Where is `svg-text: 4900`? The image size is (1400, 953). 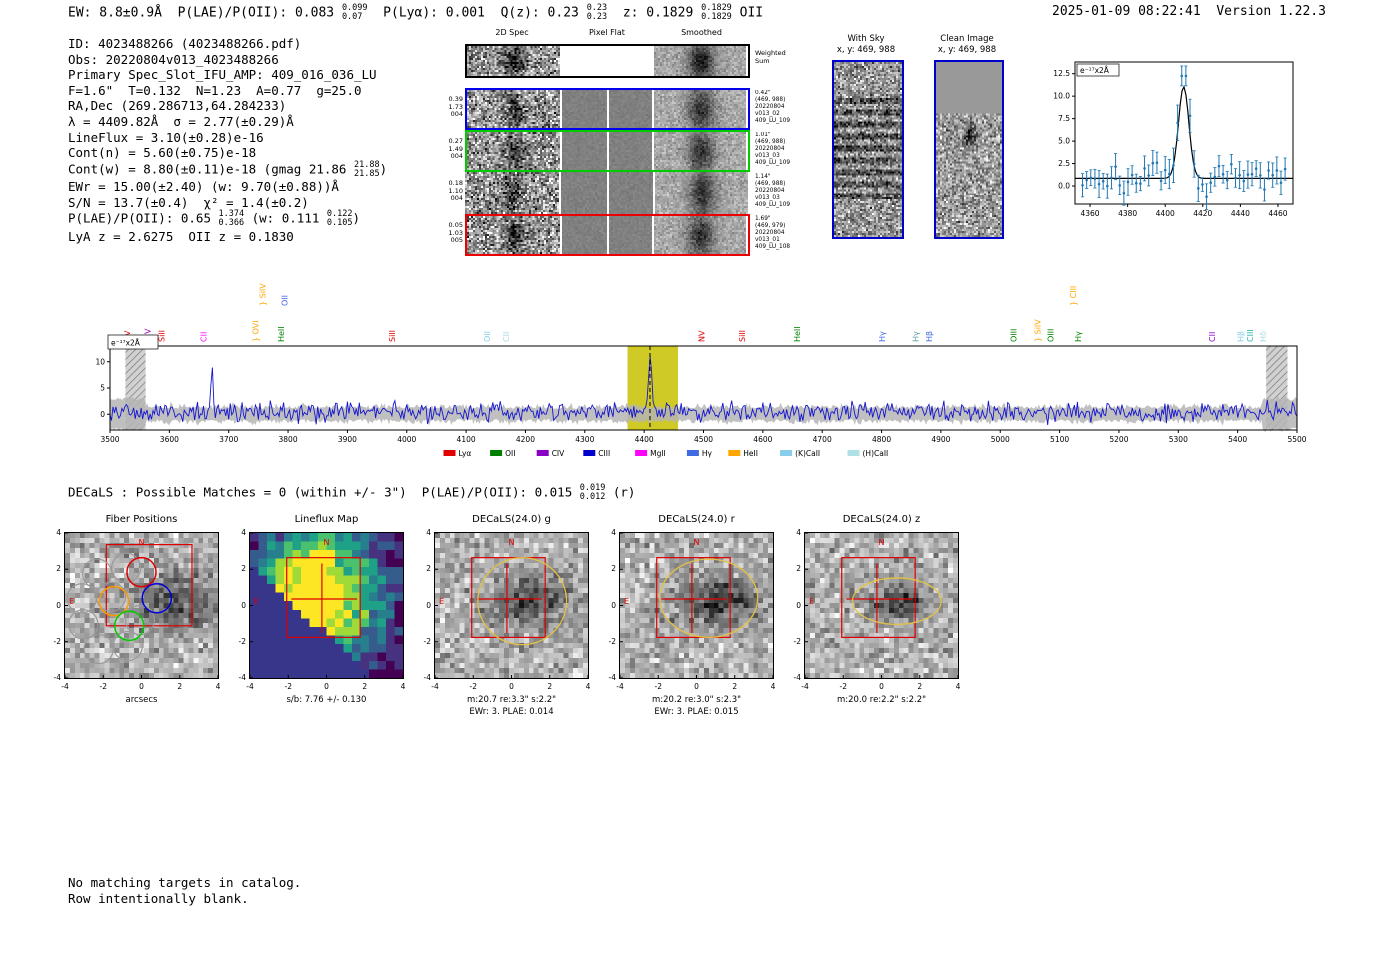 svg-text: 4900 is located at coordinates (940, 439).